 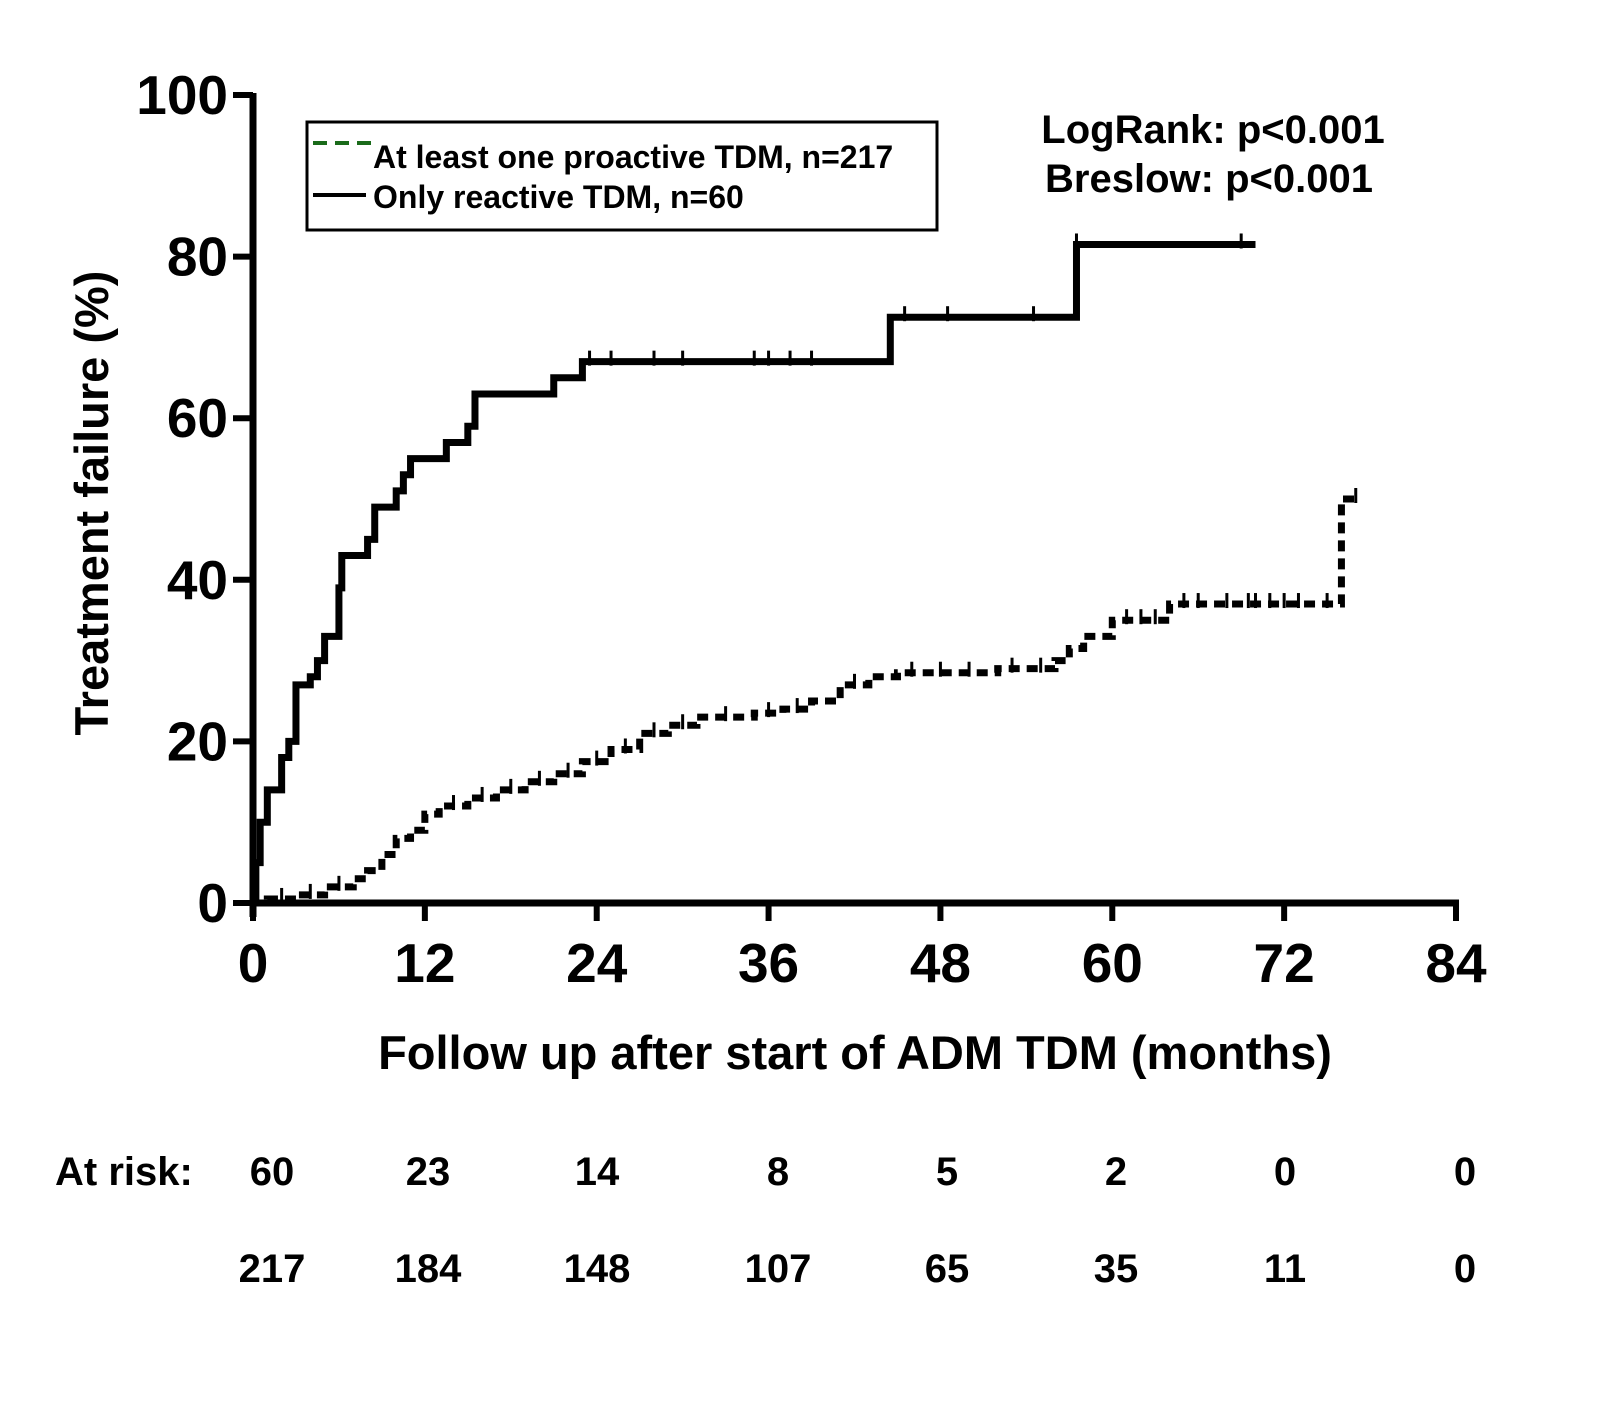 What do you see at coordinates (1212, 130) in the screenshot?
I see `logrank-annotation: LogRank: p<0.001` at bounding box center [1212, 130].